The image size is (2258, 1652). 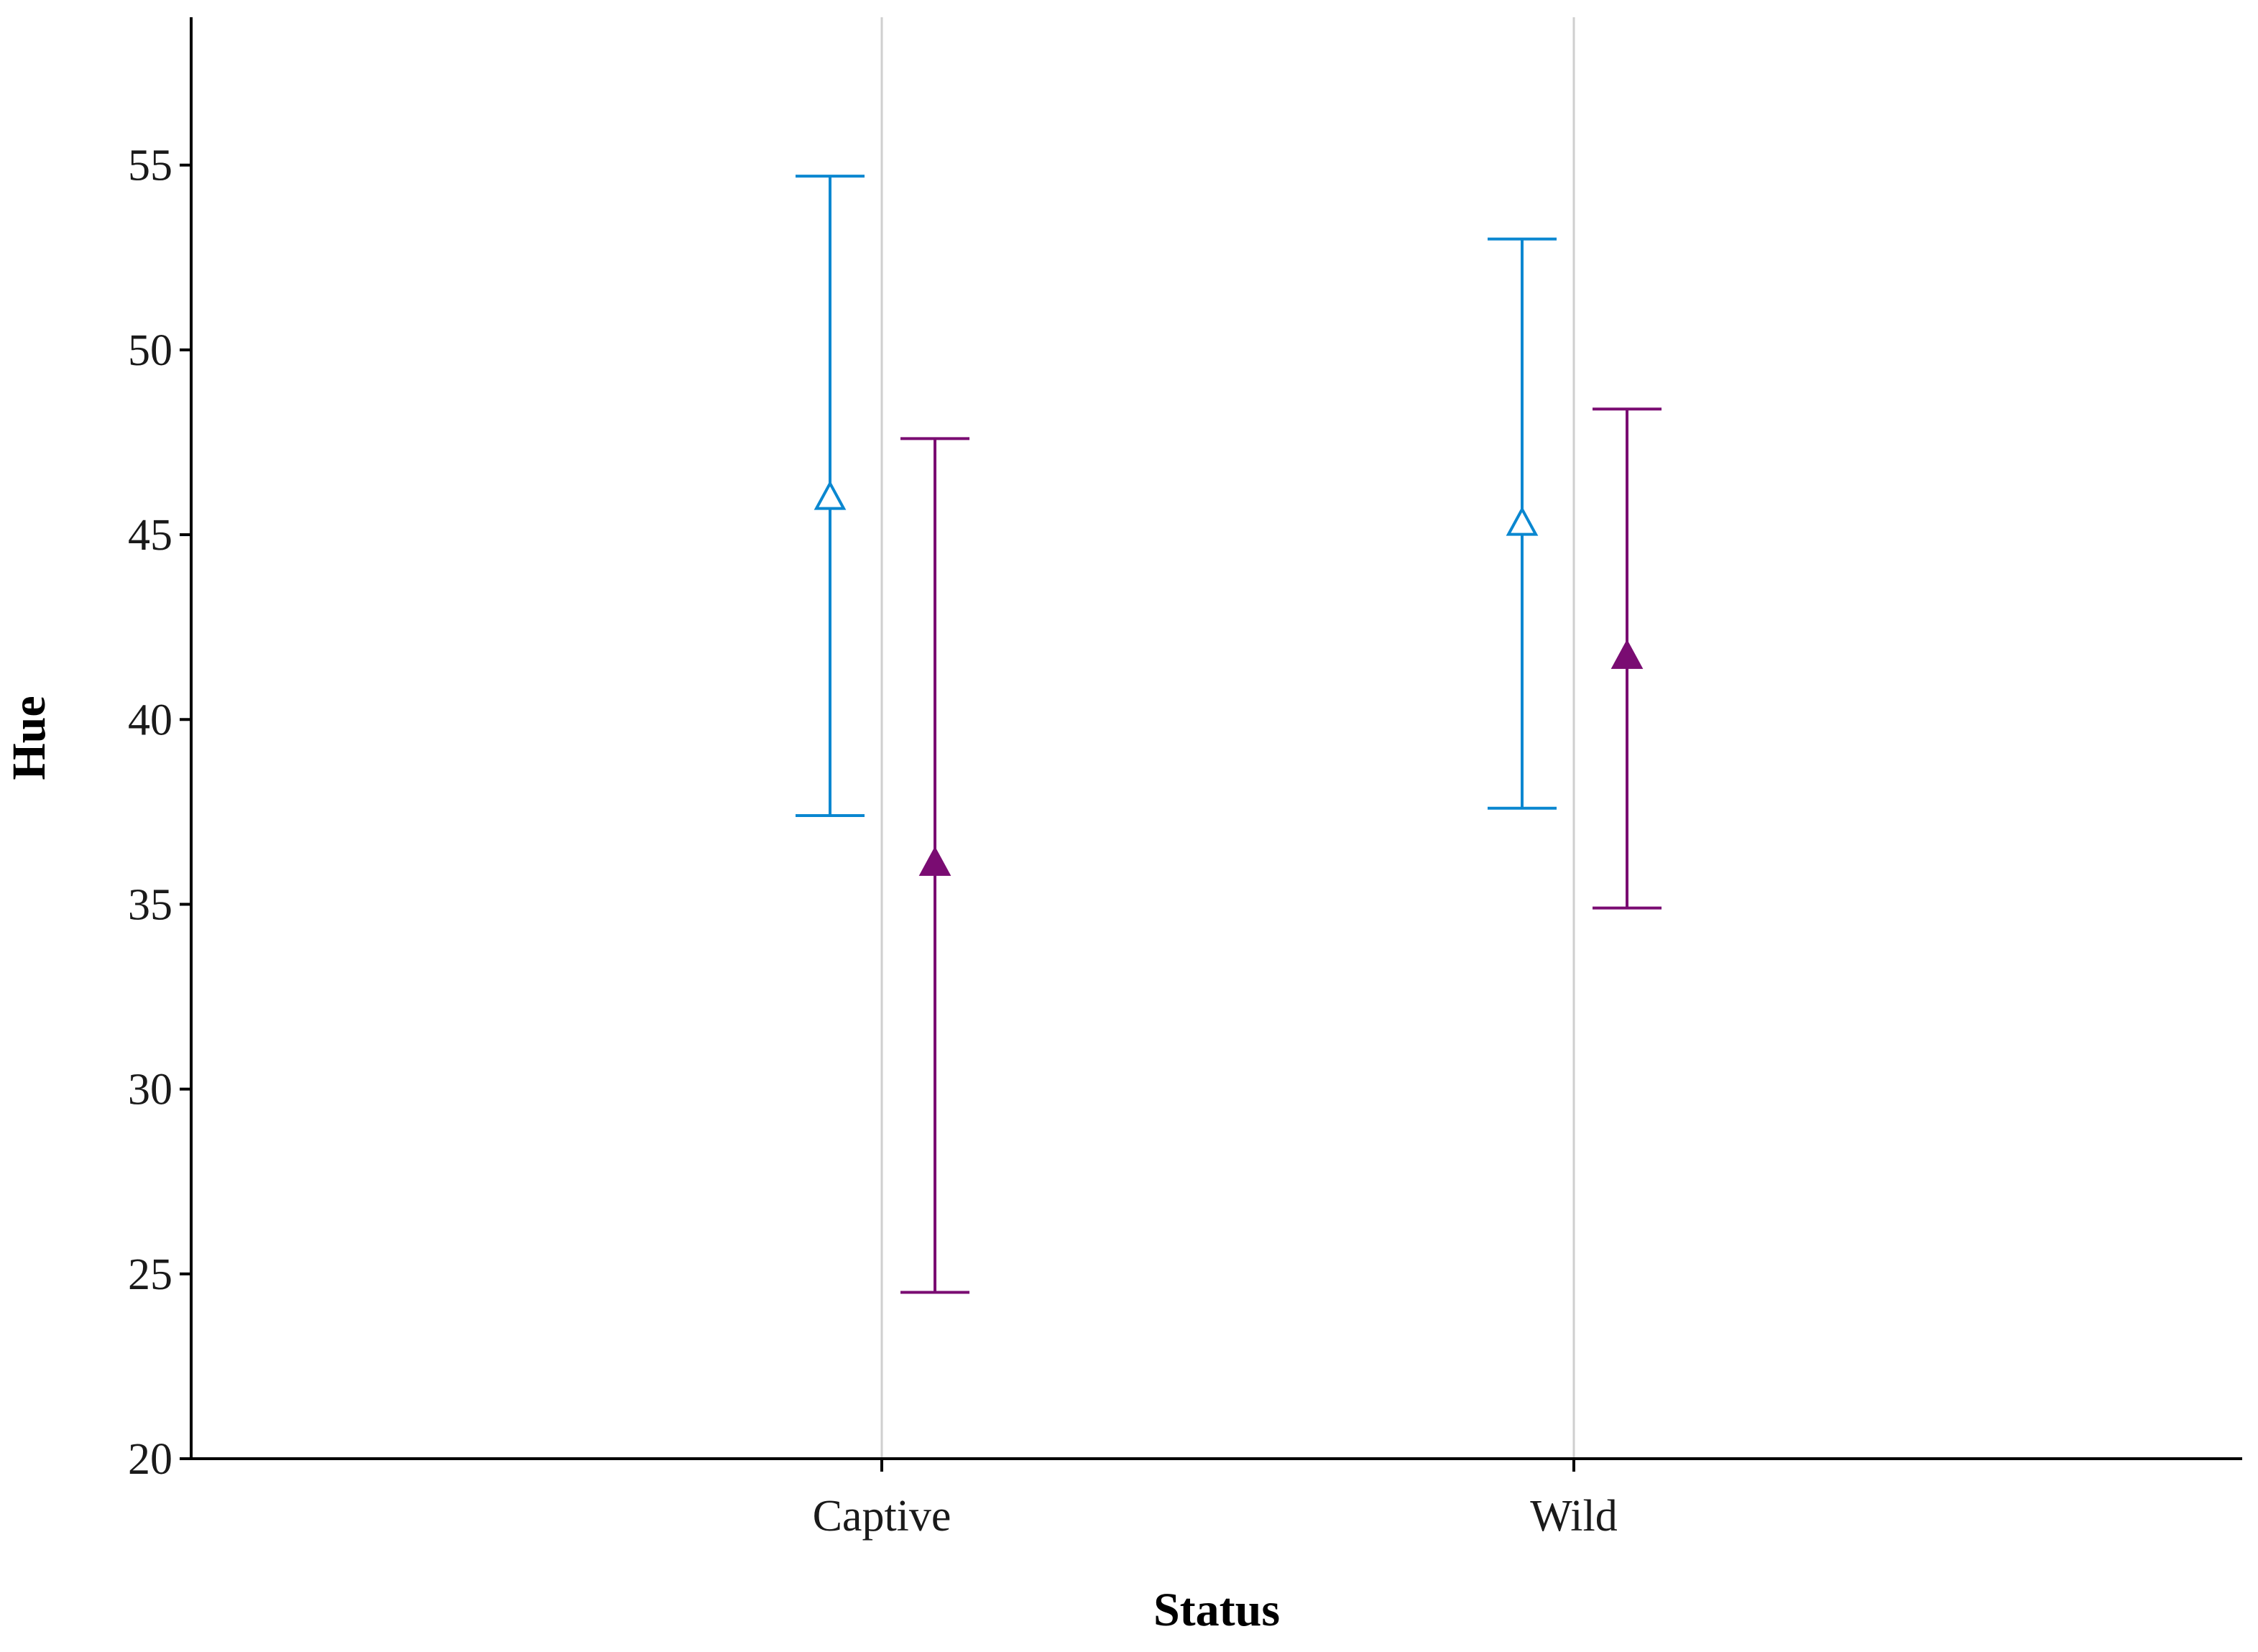 What do you see at coordinates (150, 535) in the screenshot?
I see `y-tick-label: 45` at bounding box center [150, 535].